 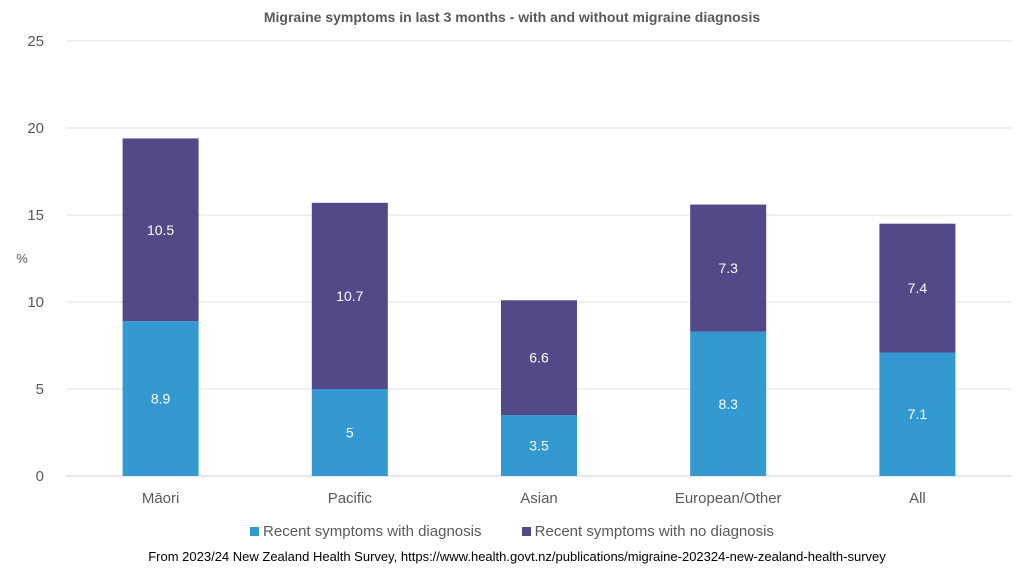 I want to click on legend-item-with-diagnosis: Recent symptoms with diagnosis, so click(x=365, y=531).